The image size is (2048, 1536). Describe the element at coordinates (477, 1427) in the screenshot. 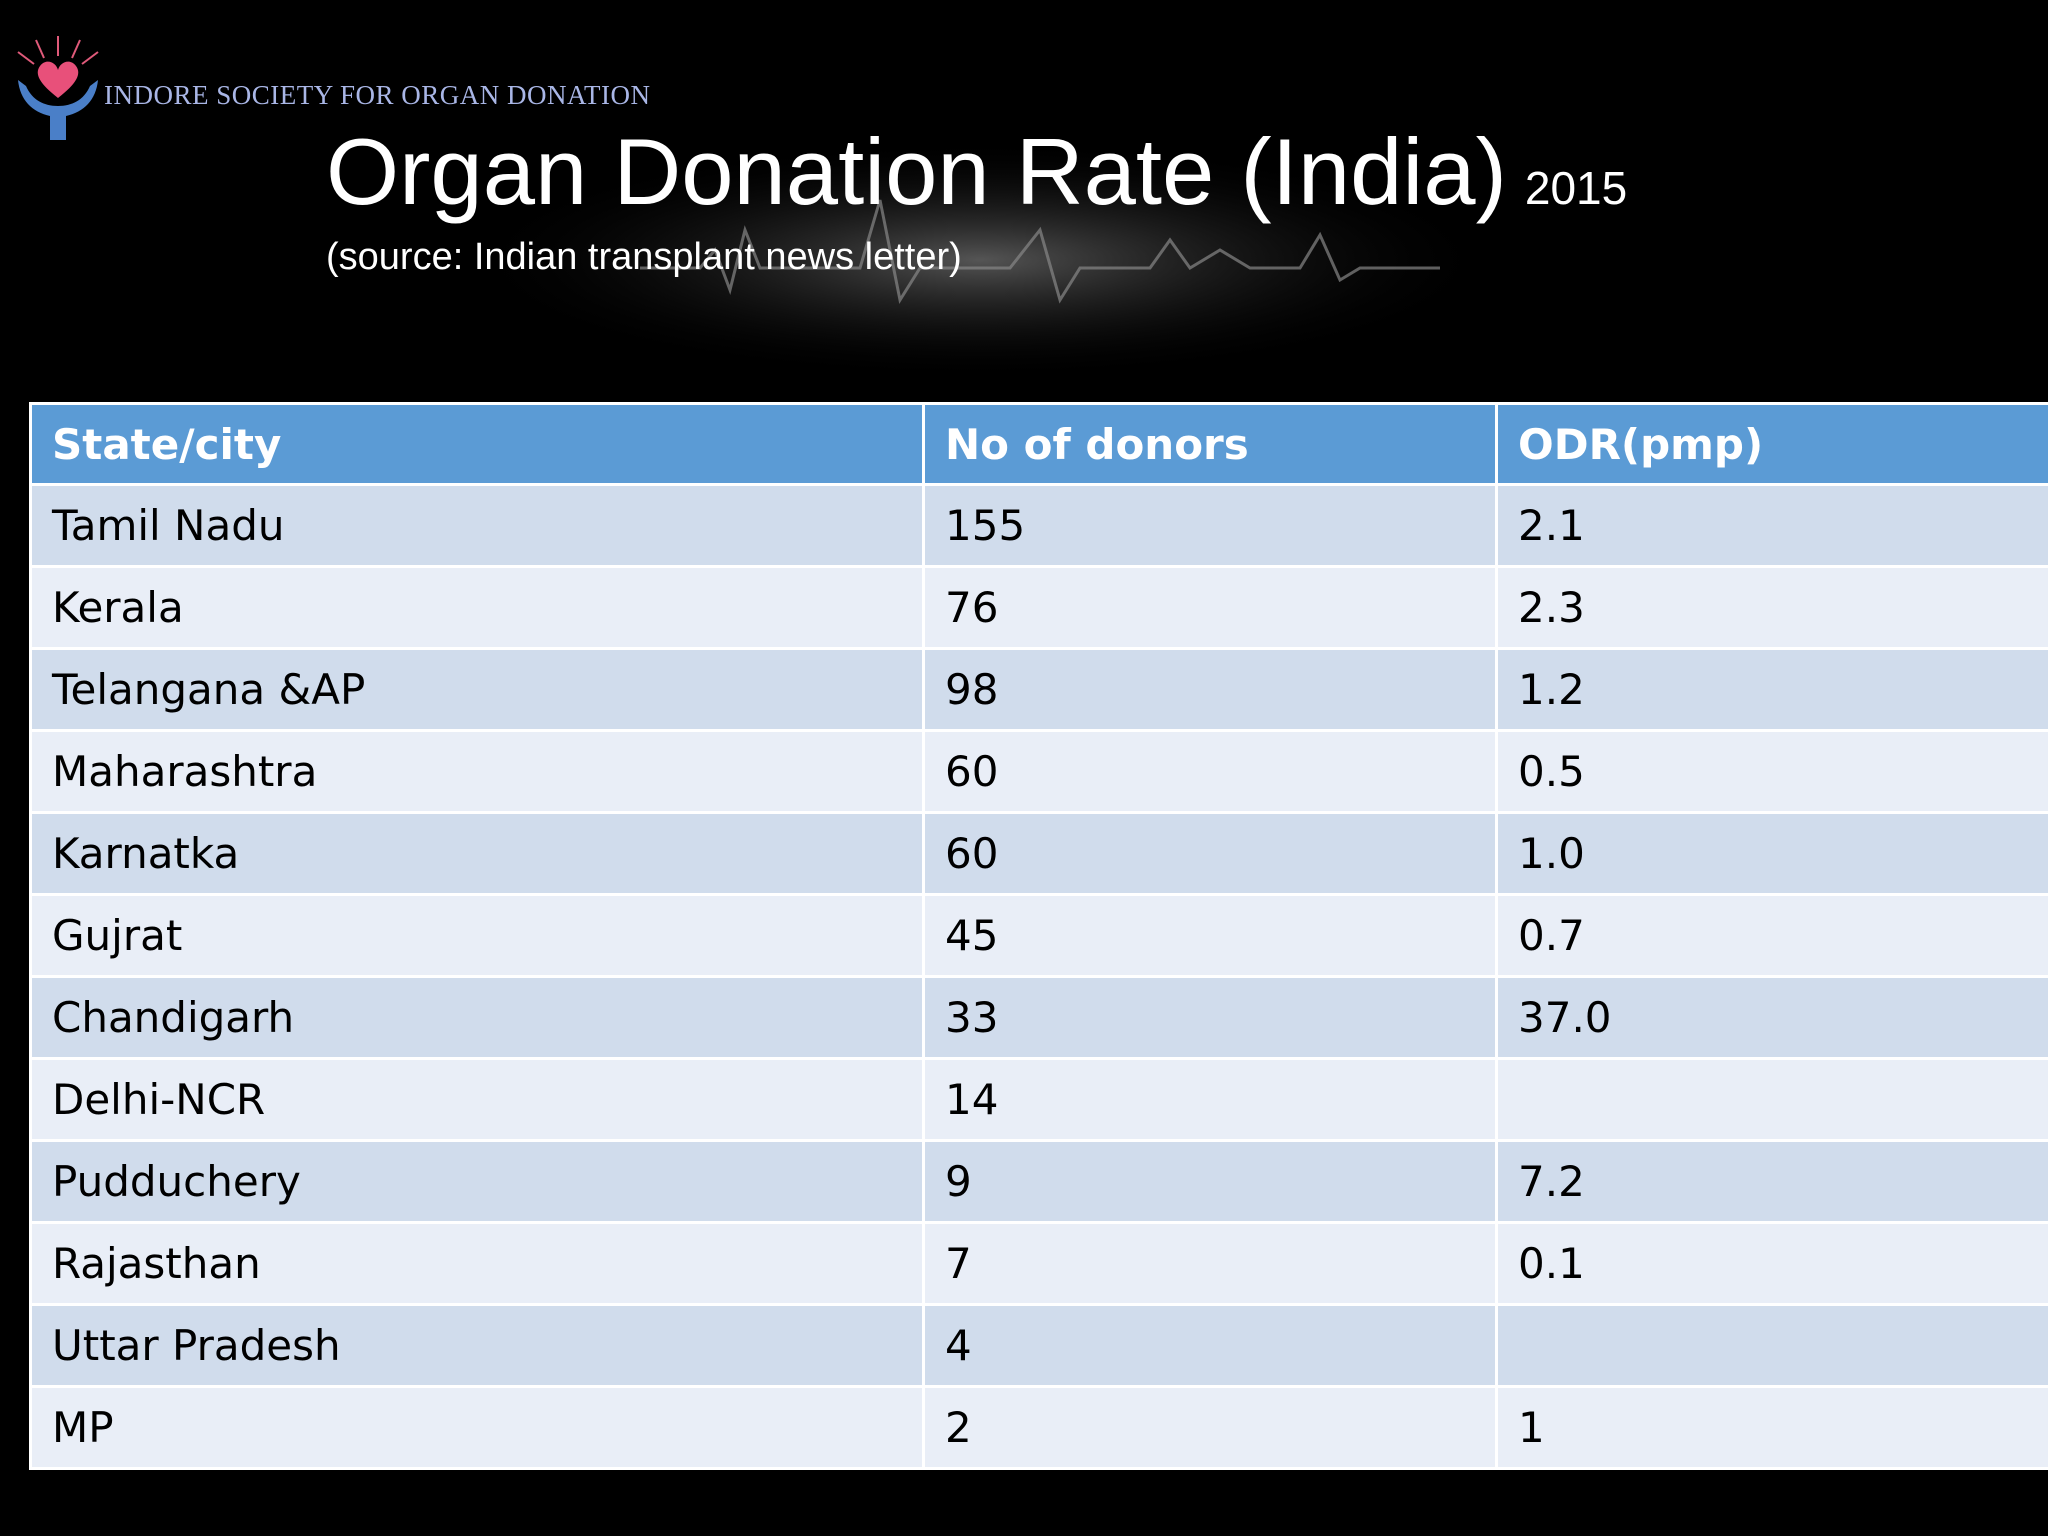

I see `table-cell: MP` at that location.